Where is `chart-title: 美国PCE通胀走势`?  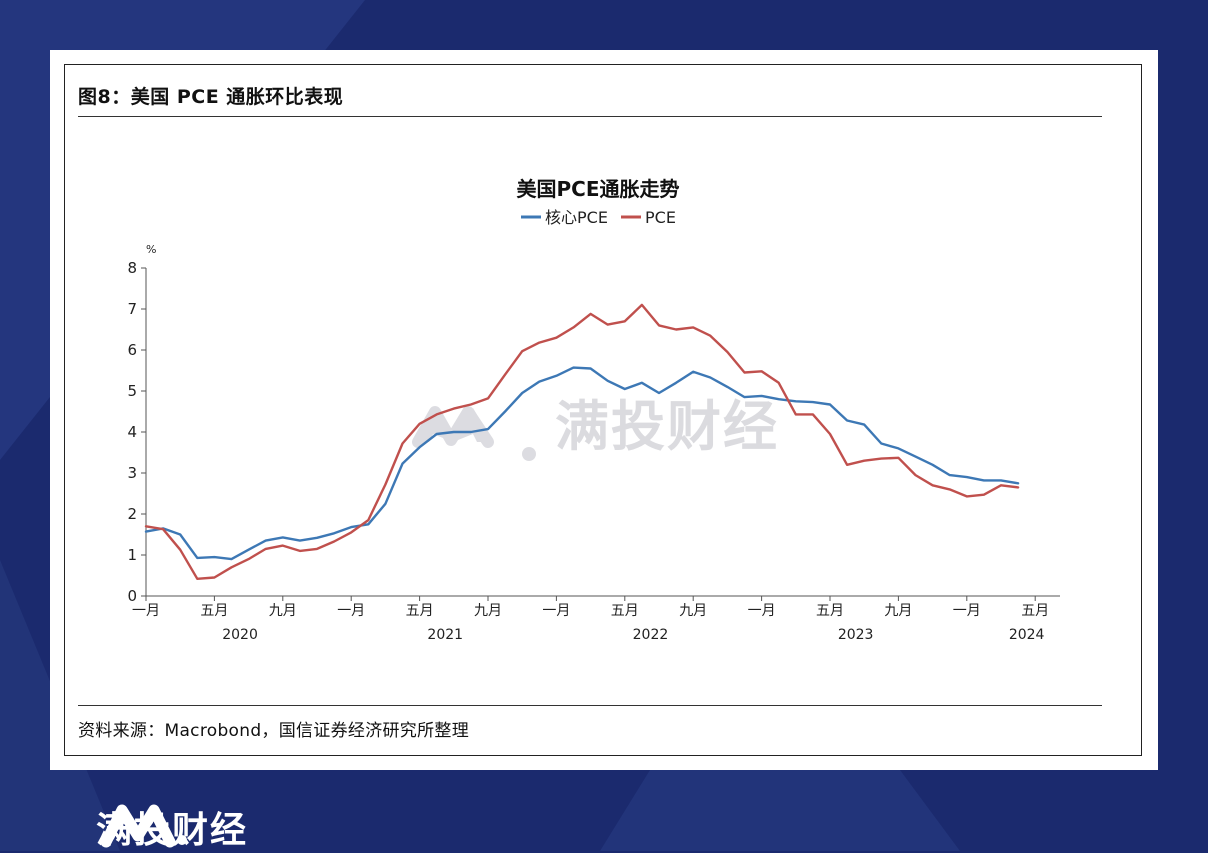 chart-title: 美国PCE通胀走势 is located at coordinates (598, 189).